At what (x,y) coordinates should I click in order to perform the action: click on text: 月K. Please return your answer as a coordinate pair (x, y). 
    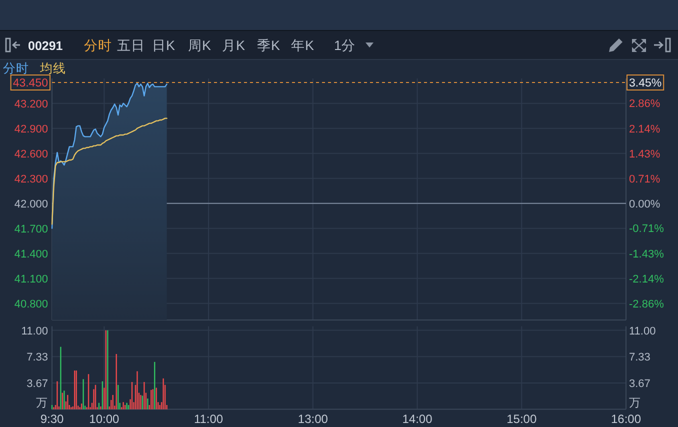
    Looking at the image, I should click on (234, 45).